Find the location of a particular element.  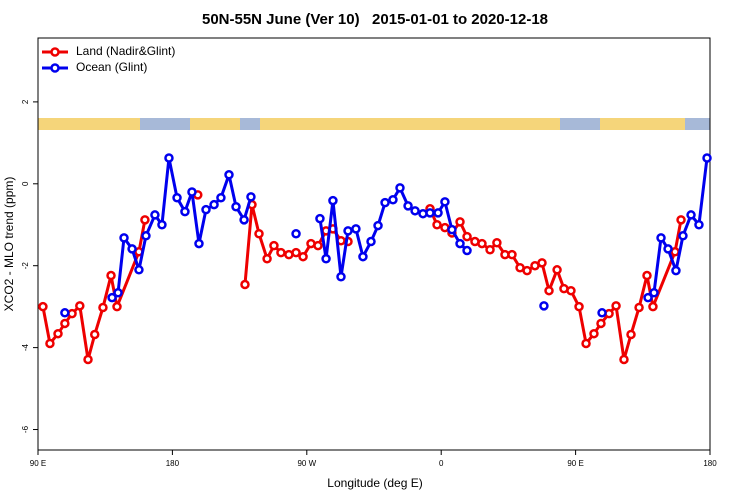

legend-label: Ocean (Glint) is located at coordinates (111, 67).